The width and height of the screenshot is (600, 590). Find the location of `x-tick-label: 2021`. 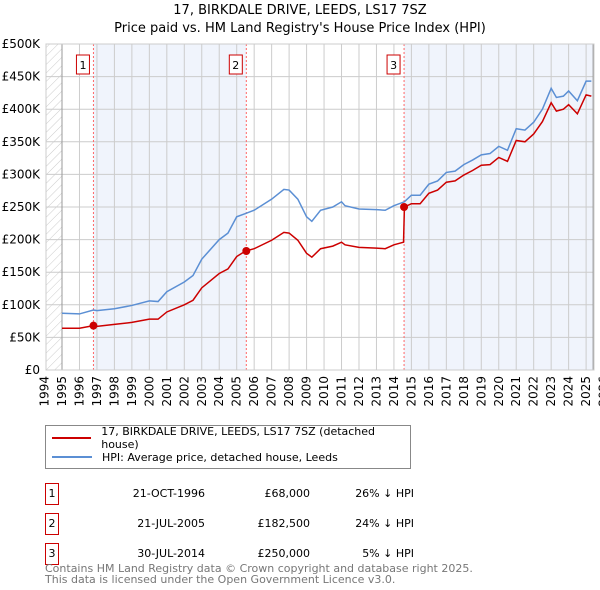

x-tick-label: 2021 is located at coordinates (516, 391).